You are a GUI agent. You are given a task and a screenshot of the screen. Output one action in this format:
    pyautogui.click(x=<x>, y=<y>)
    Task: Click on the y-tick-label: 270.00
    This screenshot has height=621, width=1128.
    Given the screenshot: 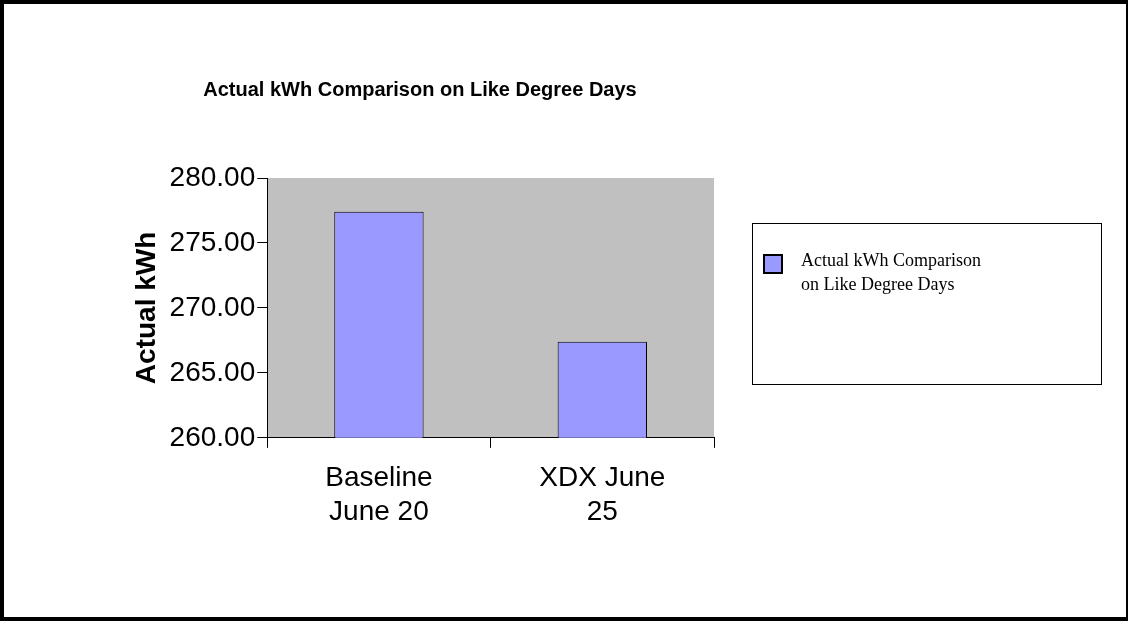 What is the action you would take?
    pyautogui.click(x=212, y=306)
    